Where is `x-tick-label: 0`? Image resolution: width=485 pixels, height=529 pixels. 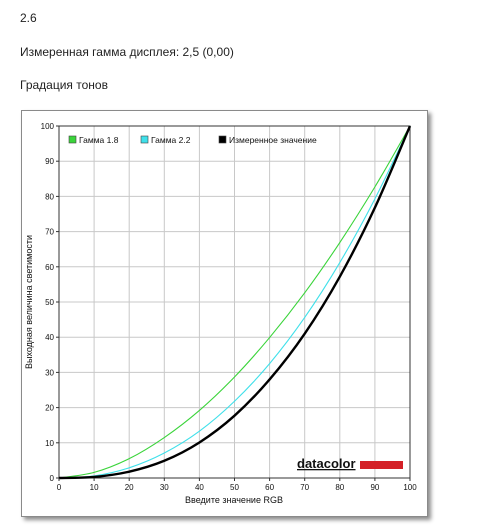
x-tick-label: 0 is located at coordinates (59, 487).